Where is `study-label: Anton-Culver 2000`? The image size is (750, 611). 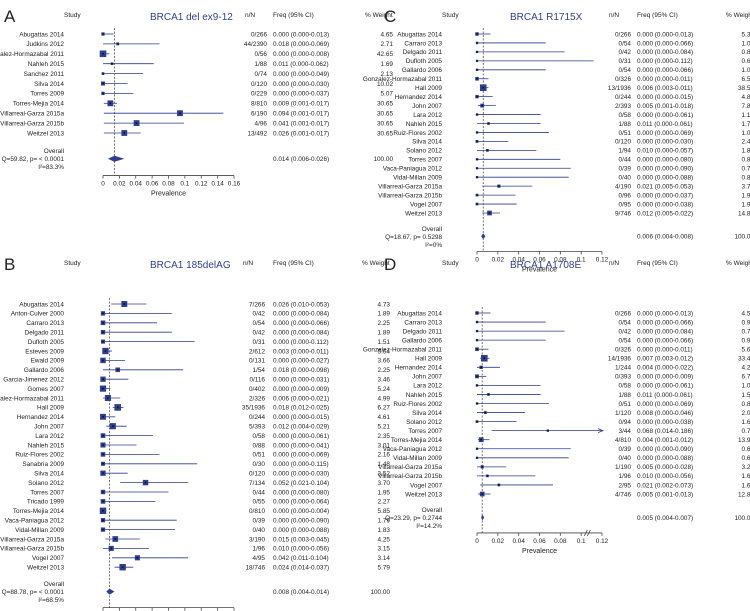 study-label: Anton-Culver 2000 is located at coordinates (38, 314).